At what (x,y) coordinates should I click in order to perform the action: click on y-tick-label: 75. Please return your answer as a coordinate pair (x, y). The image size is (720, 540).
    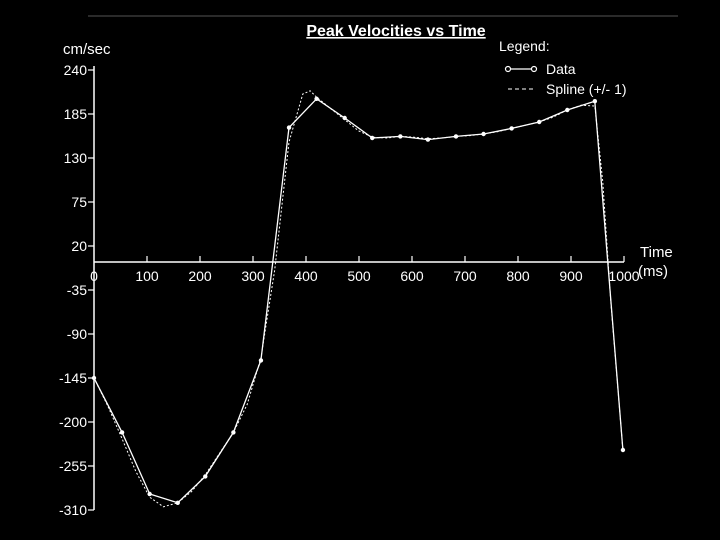
    Looking at the image, I should click on (79, 202).